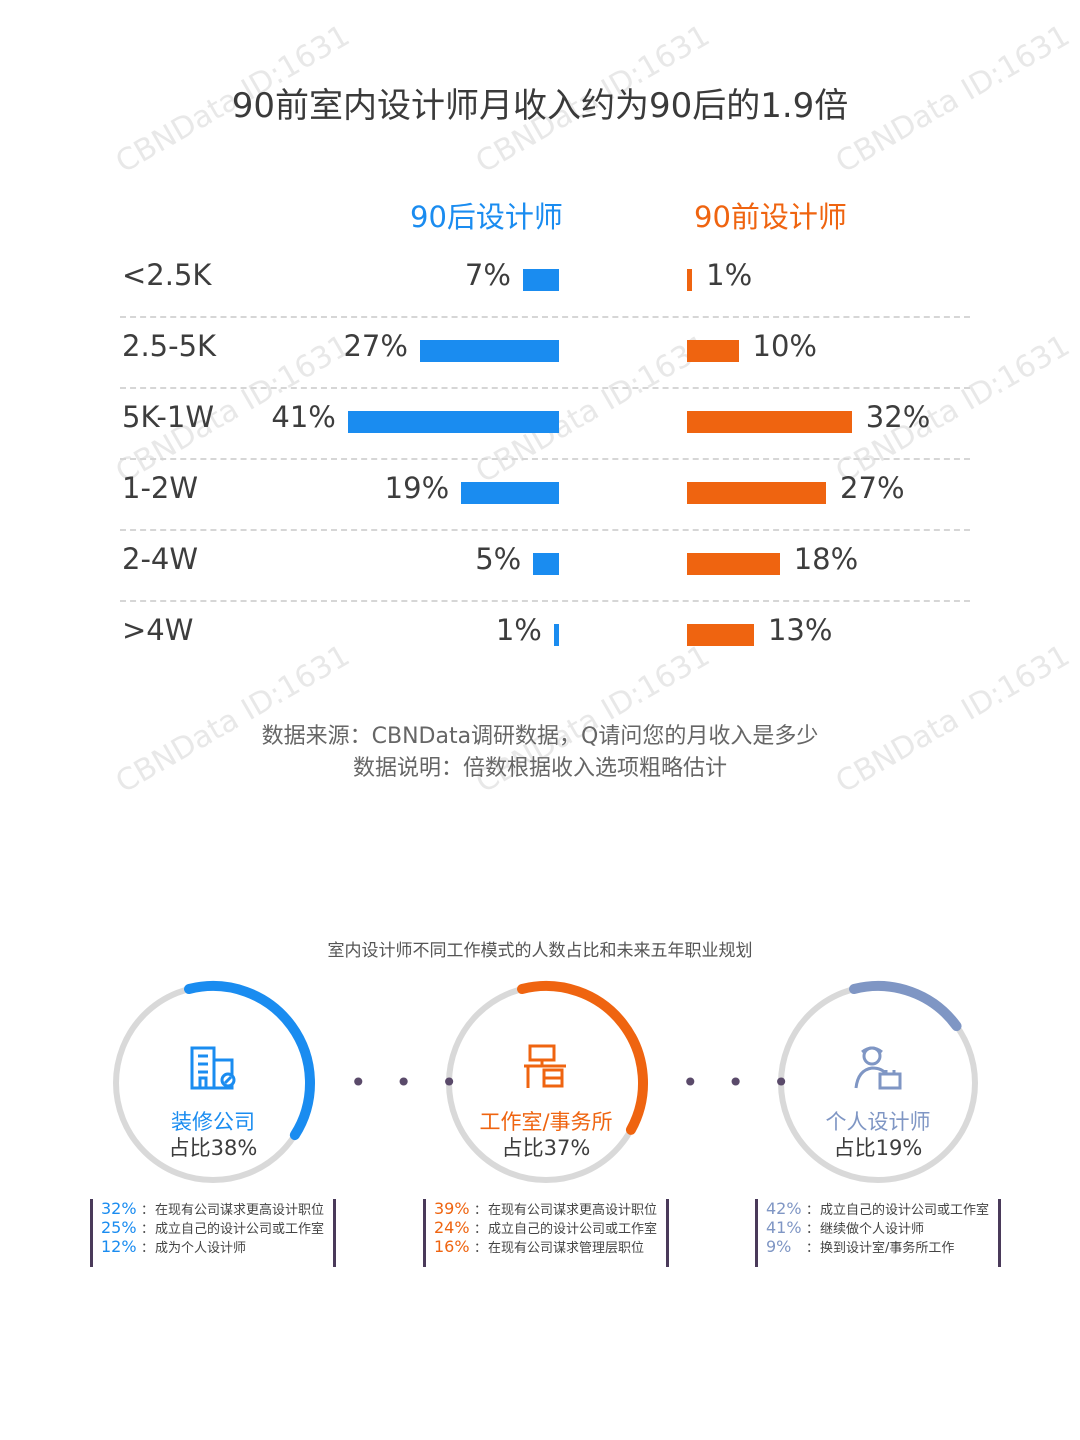 The image size is (1080, 1440). What do you see at coordinates (119, 1227) in the screenshot?
I see `plan-pct: 25%` at bounding box center [119, 1227].